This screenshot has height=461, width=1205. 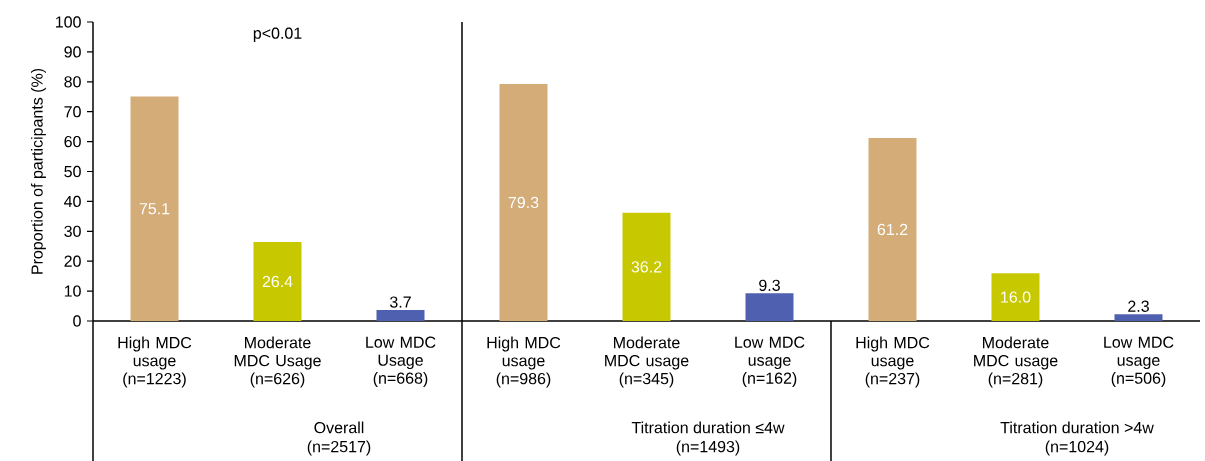 I want to click on y-tick-label: 10, so click(x=72, y=291).